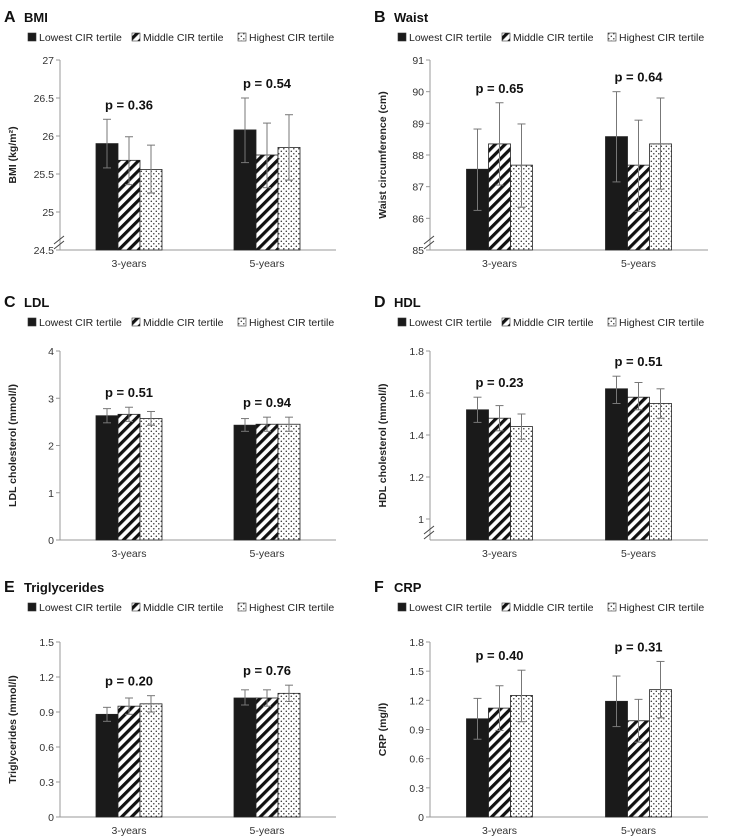 This screenshot has height=840, width=738. What do you see at coordinates (638, 646) in the screenshot?
I see `p-value-label: p = 0.31` at bounding box center [638, 646].